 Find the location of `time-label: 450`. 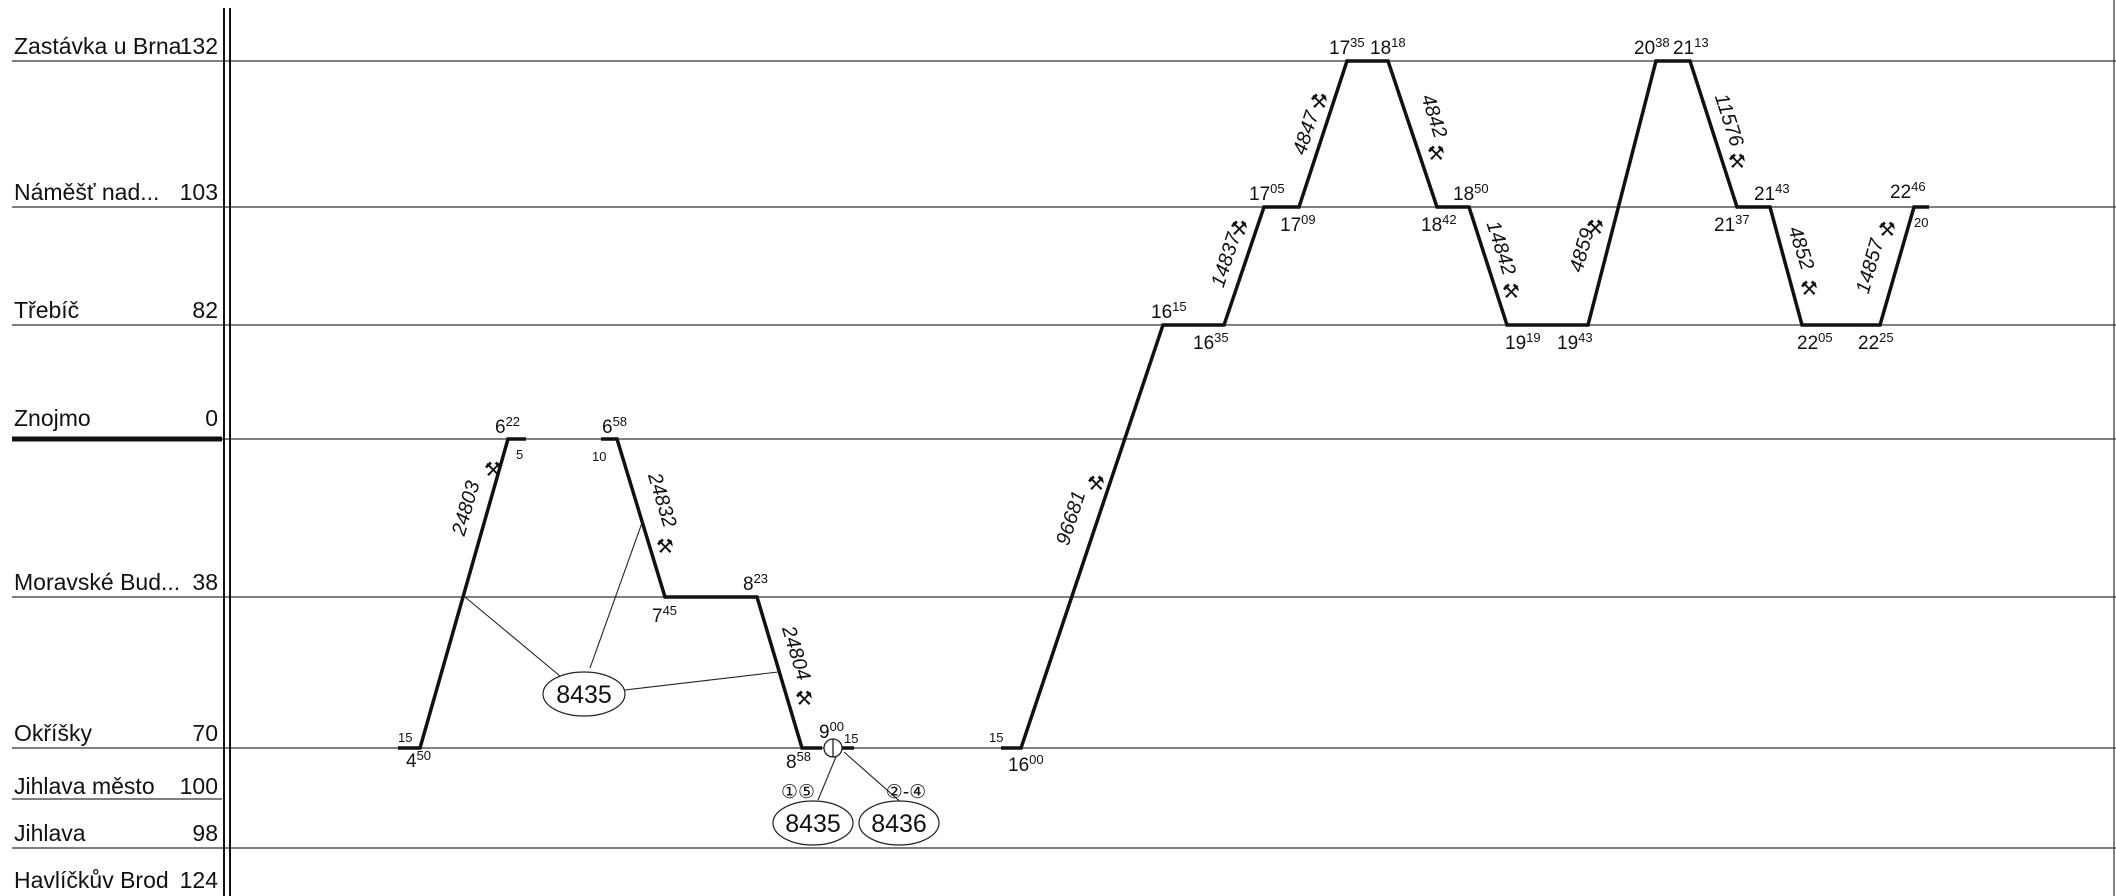

time-label: 450 is located at coordinates (418, 760).